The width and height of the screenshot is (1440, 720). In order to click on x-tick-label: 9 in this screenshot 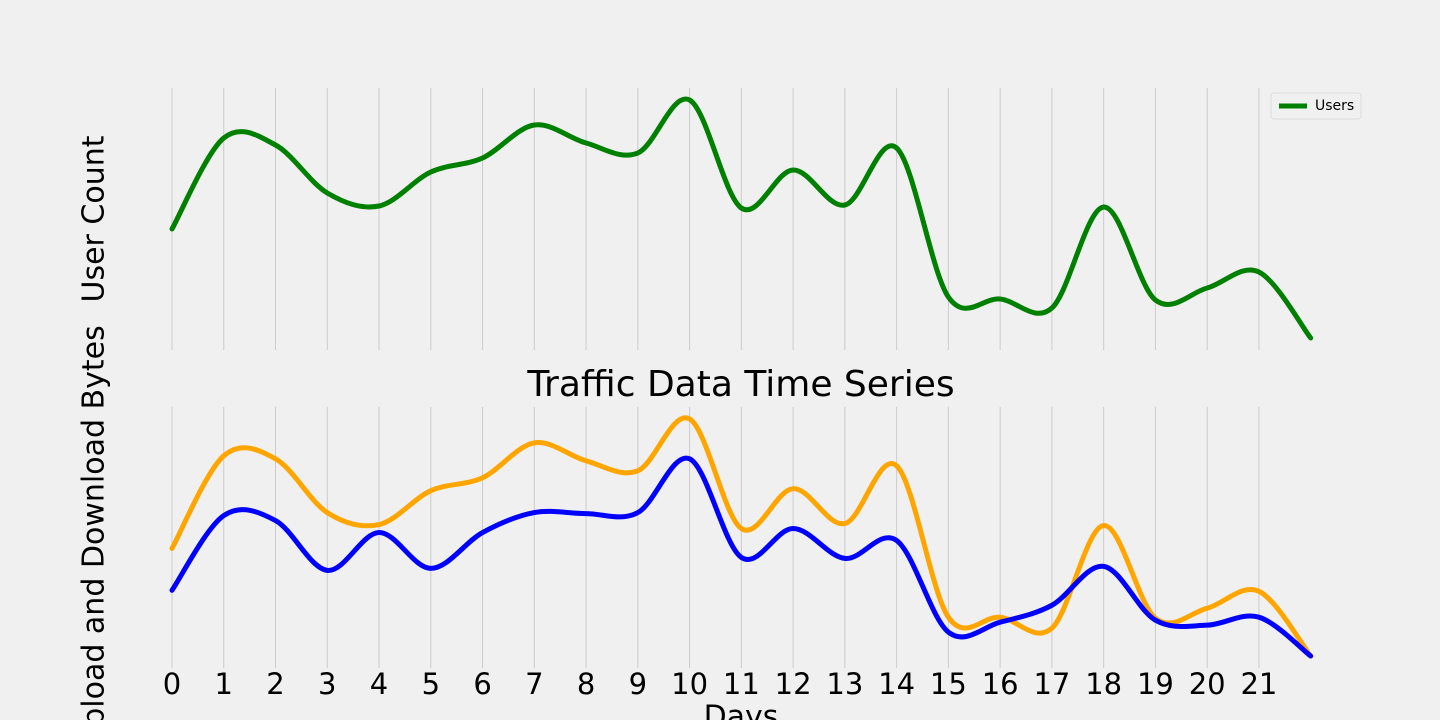, I will do `click(638, 684)`.